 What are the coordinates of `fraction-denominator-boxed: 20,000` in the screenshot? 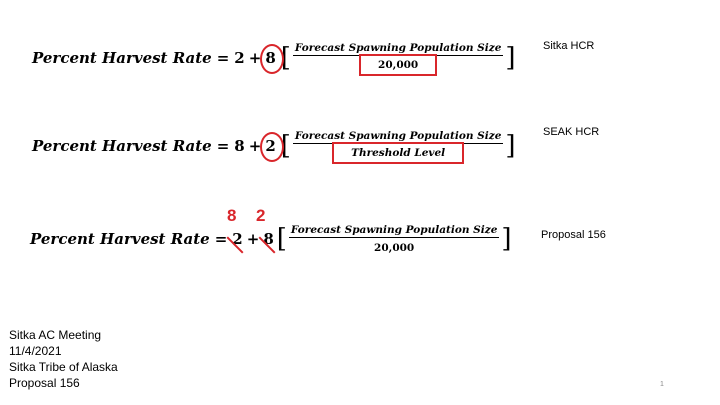 It's located at (398, 65).